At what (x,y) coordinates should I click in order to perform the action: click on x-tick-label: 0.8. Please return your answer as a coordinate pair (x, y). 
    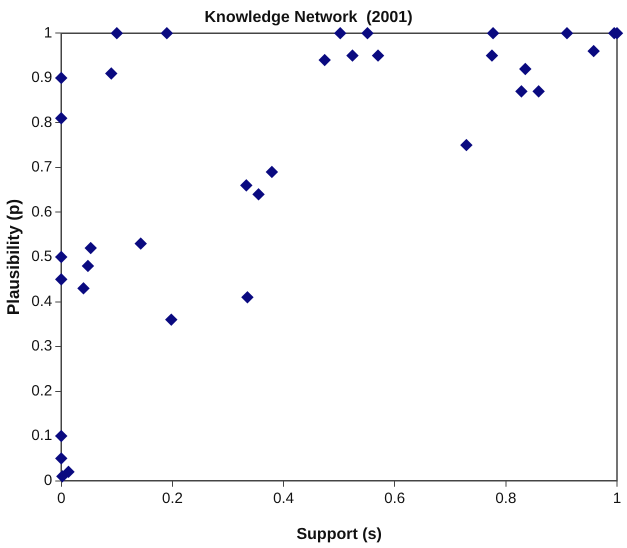
    Looking at the image, I should click on (505, 498).